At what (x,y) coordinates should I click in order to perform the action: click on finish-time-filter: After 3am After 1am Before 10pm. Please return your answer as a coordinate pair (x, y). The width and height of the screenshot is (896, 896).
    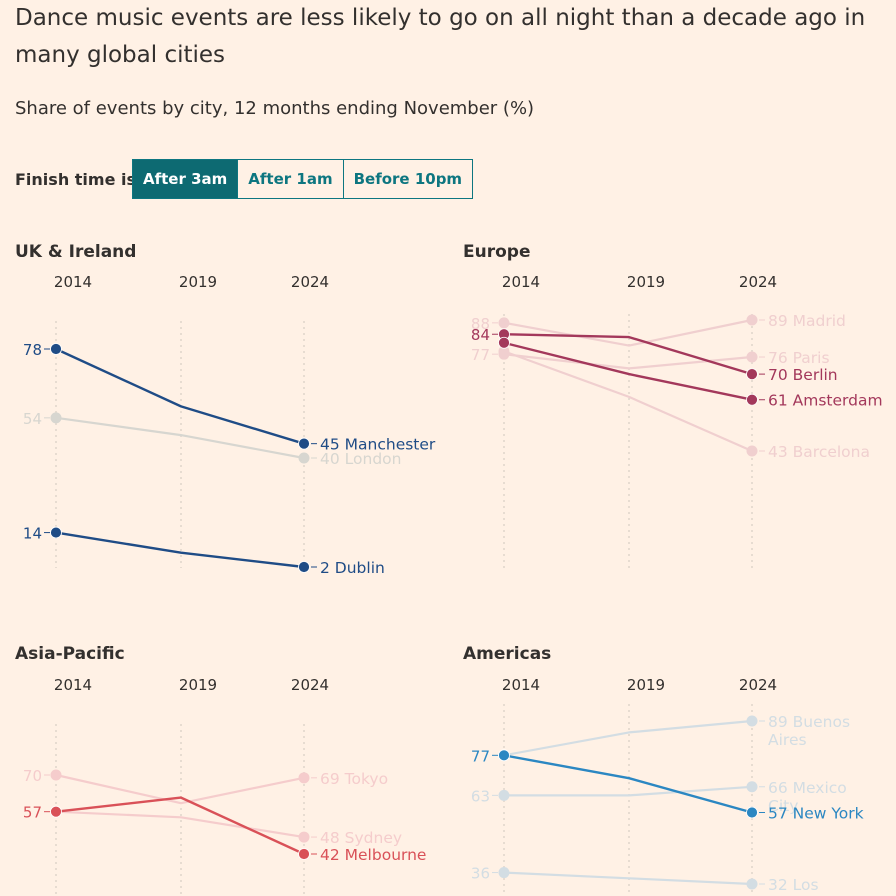
    Looking at the image, I should click on (303, 179).